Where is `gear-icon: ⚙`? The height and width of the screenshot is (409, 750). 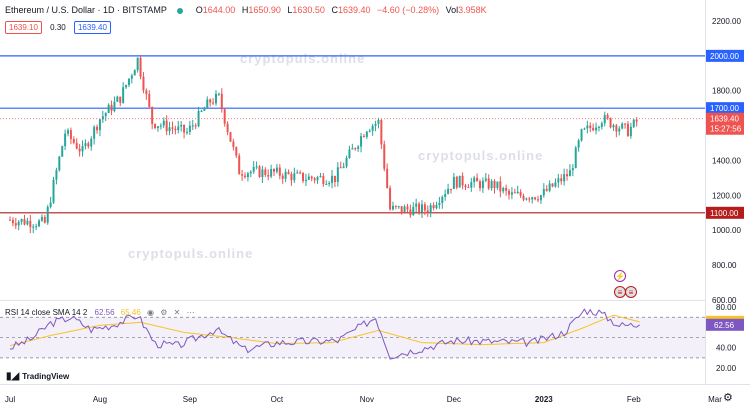
gear-icon: ⚙ is located at coordinates (728, 398).